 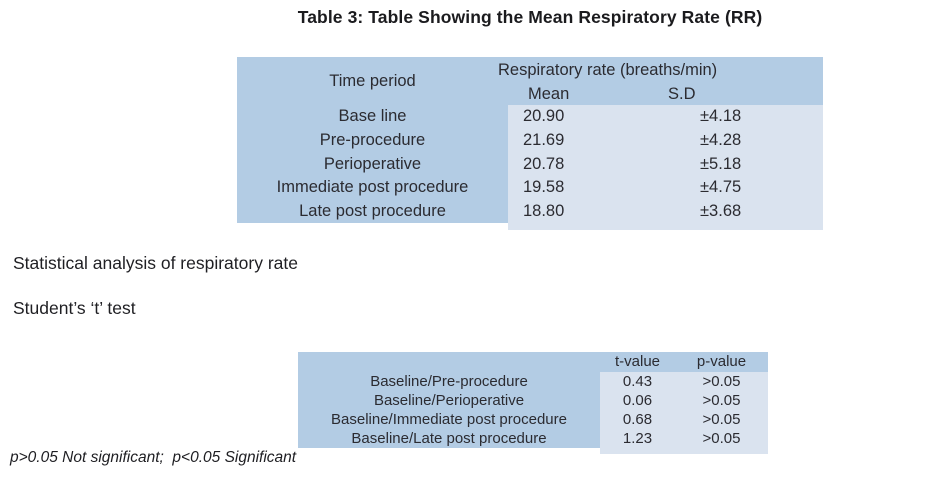 I want to click on table-header-row: t-value p-value, so click(x=533, y=362).